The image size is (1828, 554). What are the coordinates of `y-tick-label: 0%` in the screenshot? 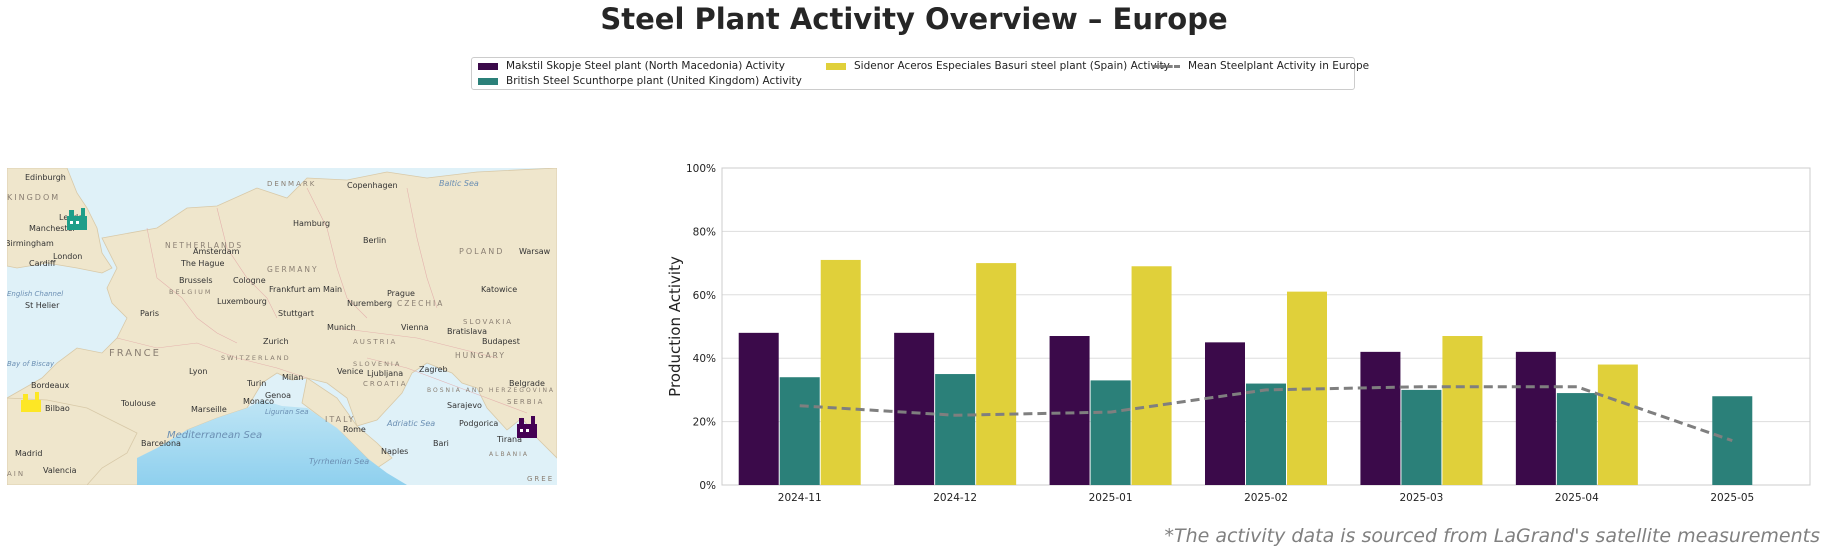 It's located at (707, 486).